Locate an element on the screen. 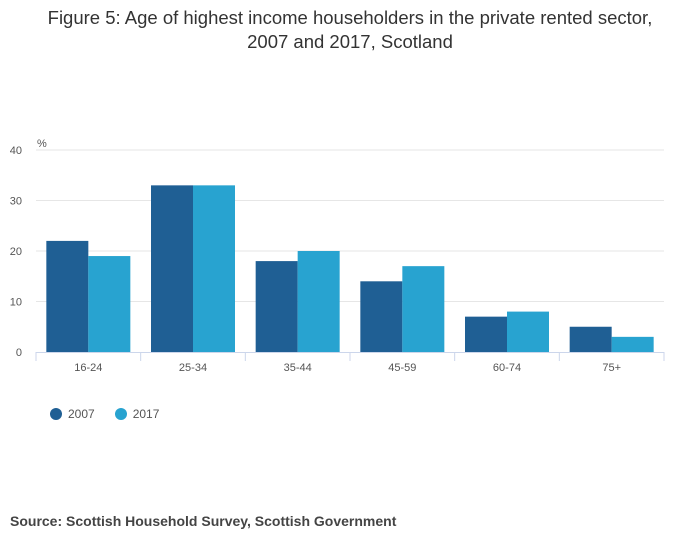 This screenshot has width=700, height=549. y-tick-label: 30 is located at coordinates (16, 202).